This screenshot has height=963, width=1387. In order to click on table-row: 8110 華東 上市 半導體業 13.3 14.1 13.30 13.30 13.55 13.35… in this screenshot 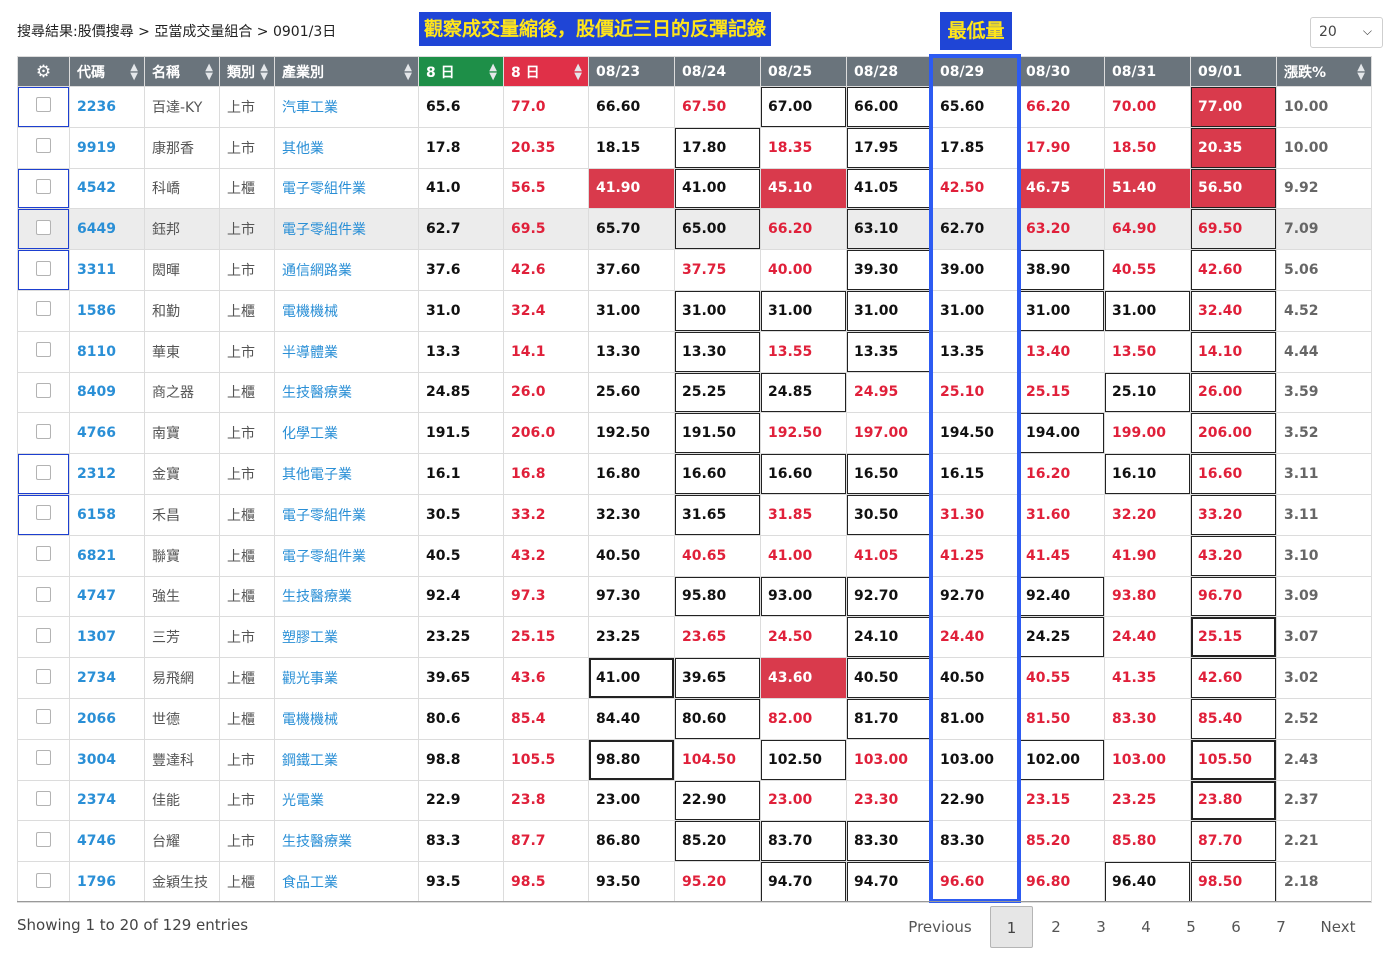, I will do `click(694, 351)`.